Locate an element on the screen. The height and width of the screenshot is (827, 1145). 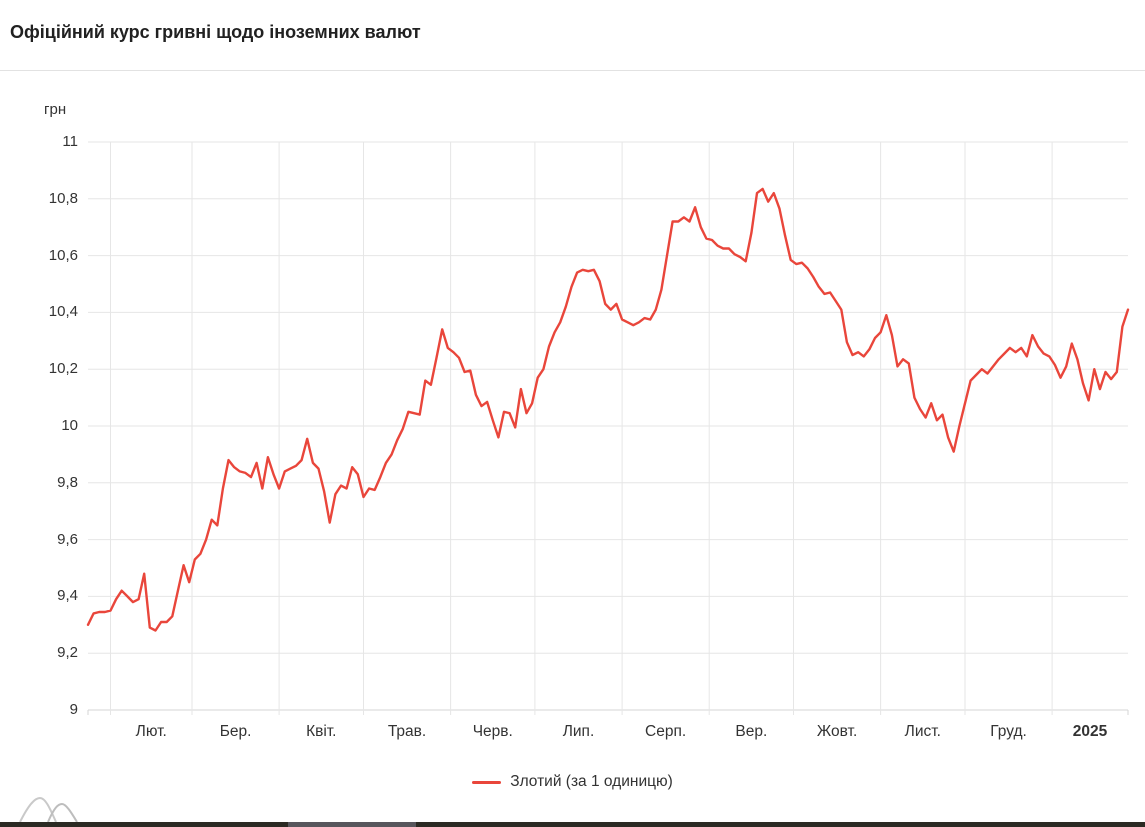
x-axis-month-label: Серп. is located at coordinates (666, 731).